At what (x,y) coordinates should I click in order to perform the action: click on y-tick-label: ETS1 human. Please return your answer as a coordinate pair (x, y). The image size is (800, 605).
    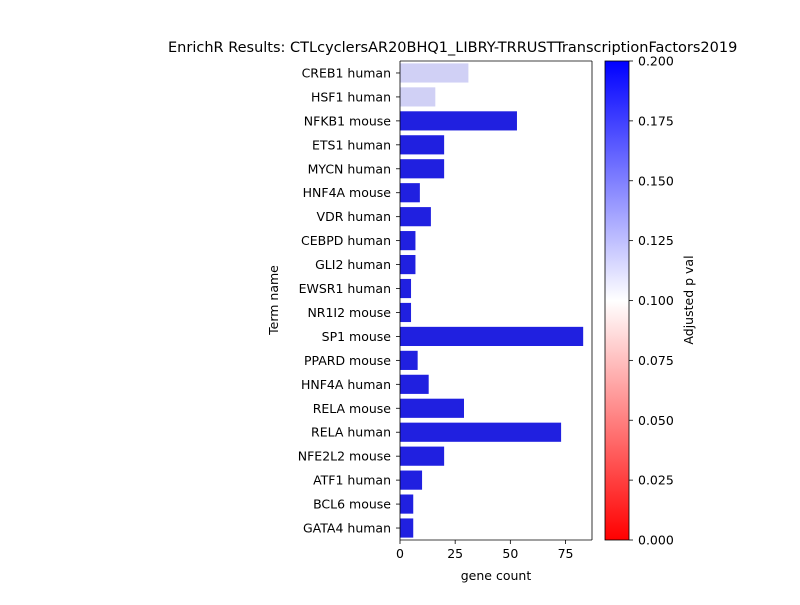
    Looking at the image, I should click on (351, 144).